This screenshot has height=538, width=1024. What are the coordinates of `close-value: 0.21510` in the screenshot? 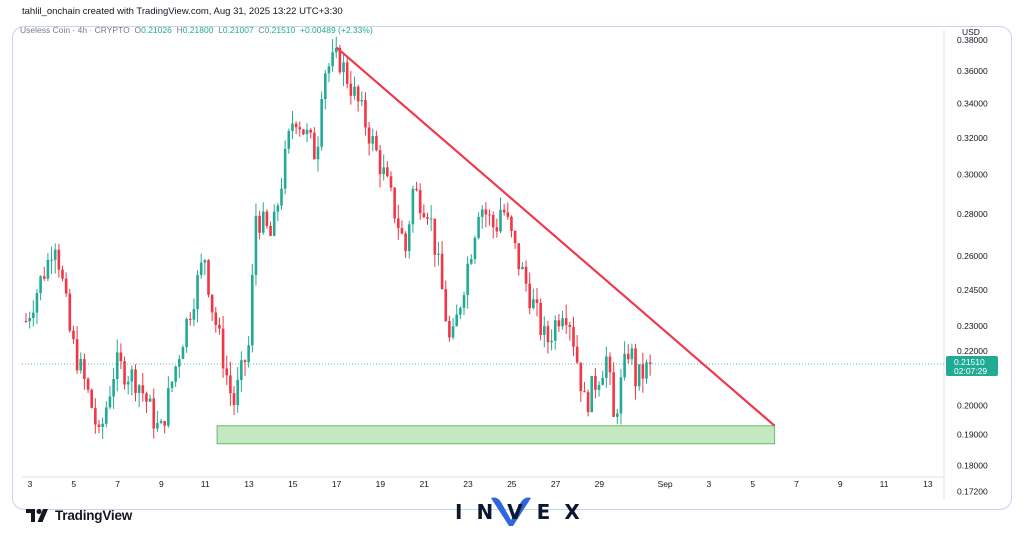 It's located at (280, 30).